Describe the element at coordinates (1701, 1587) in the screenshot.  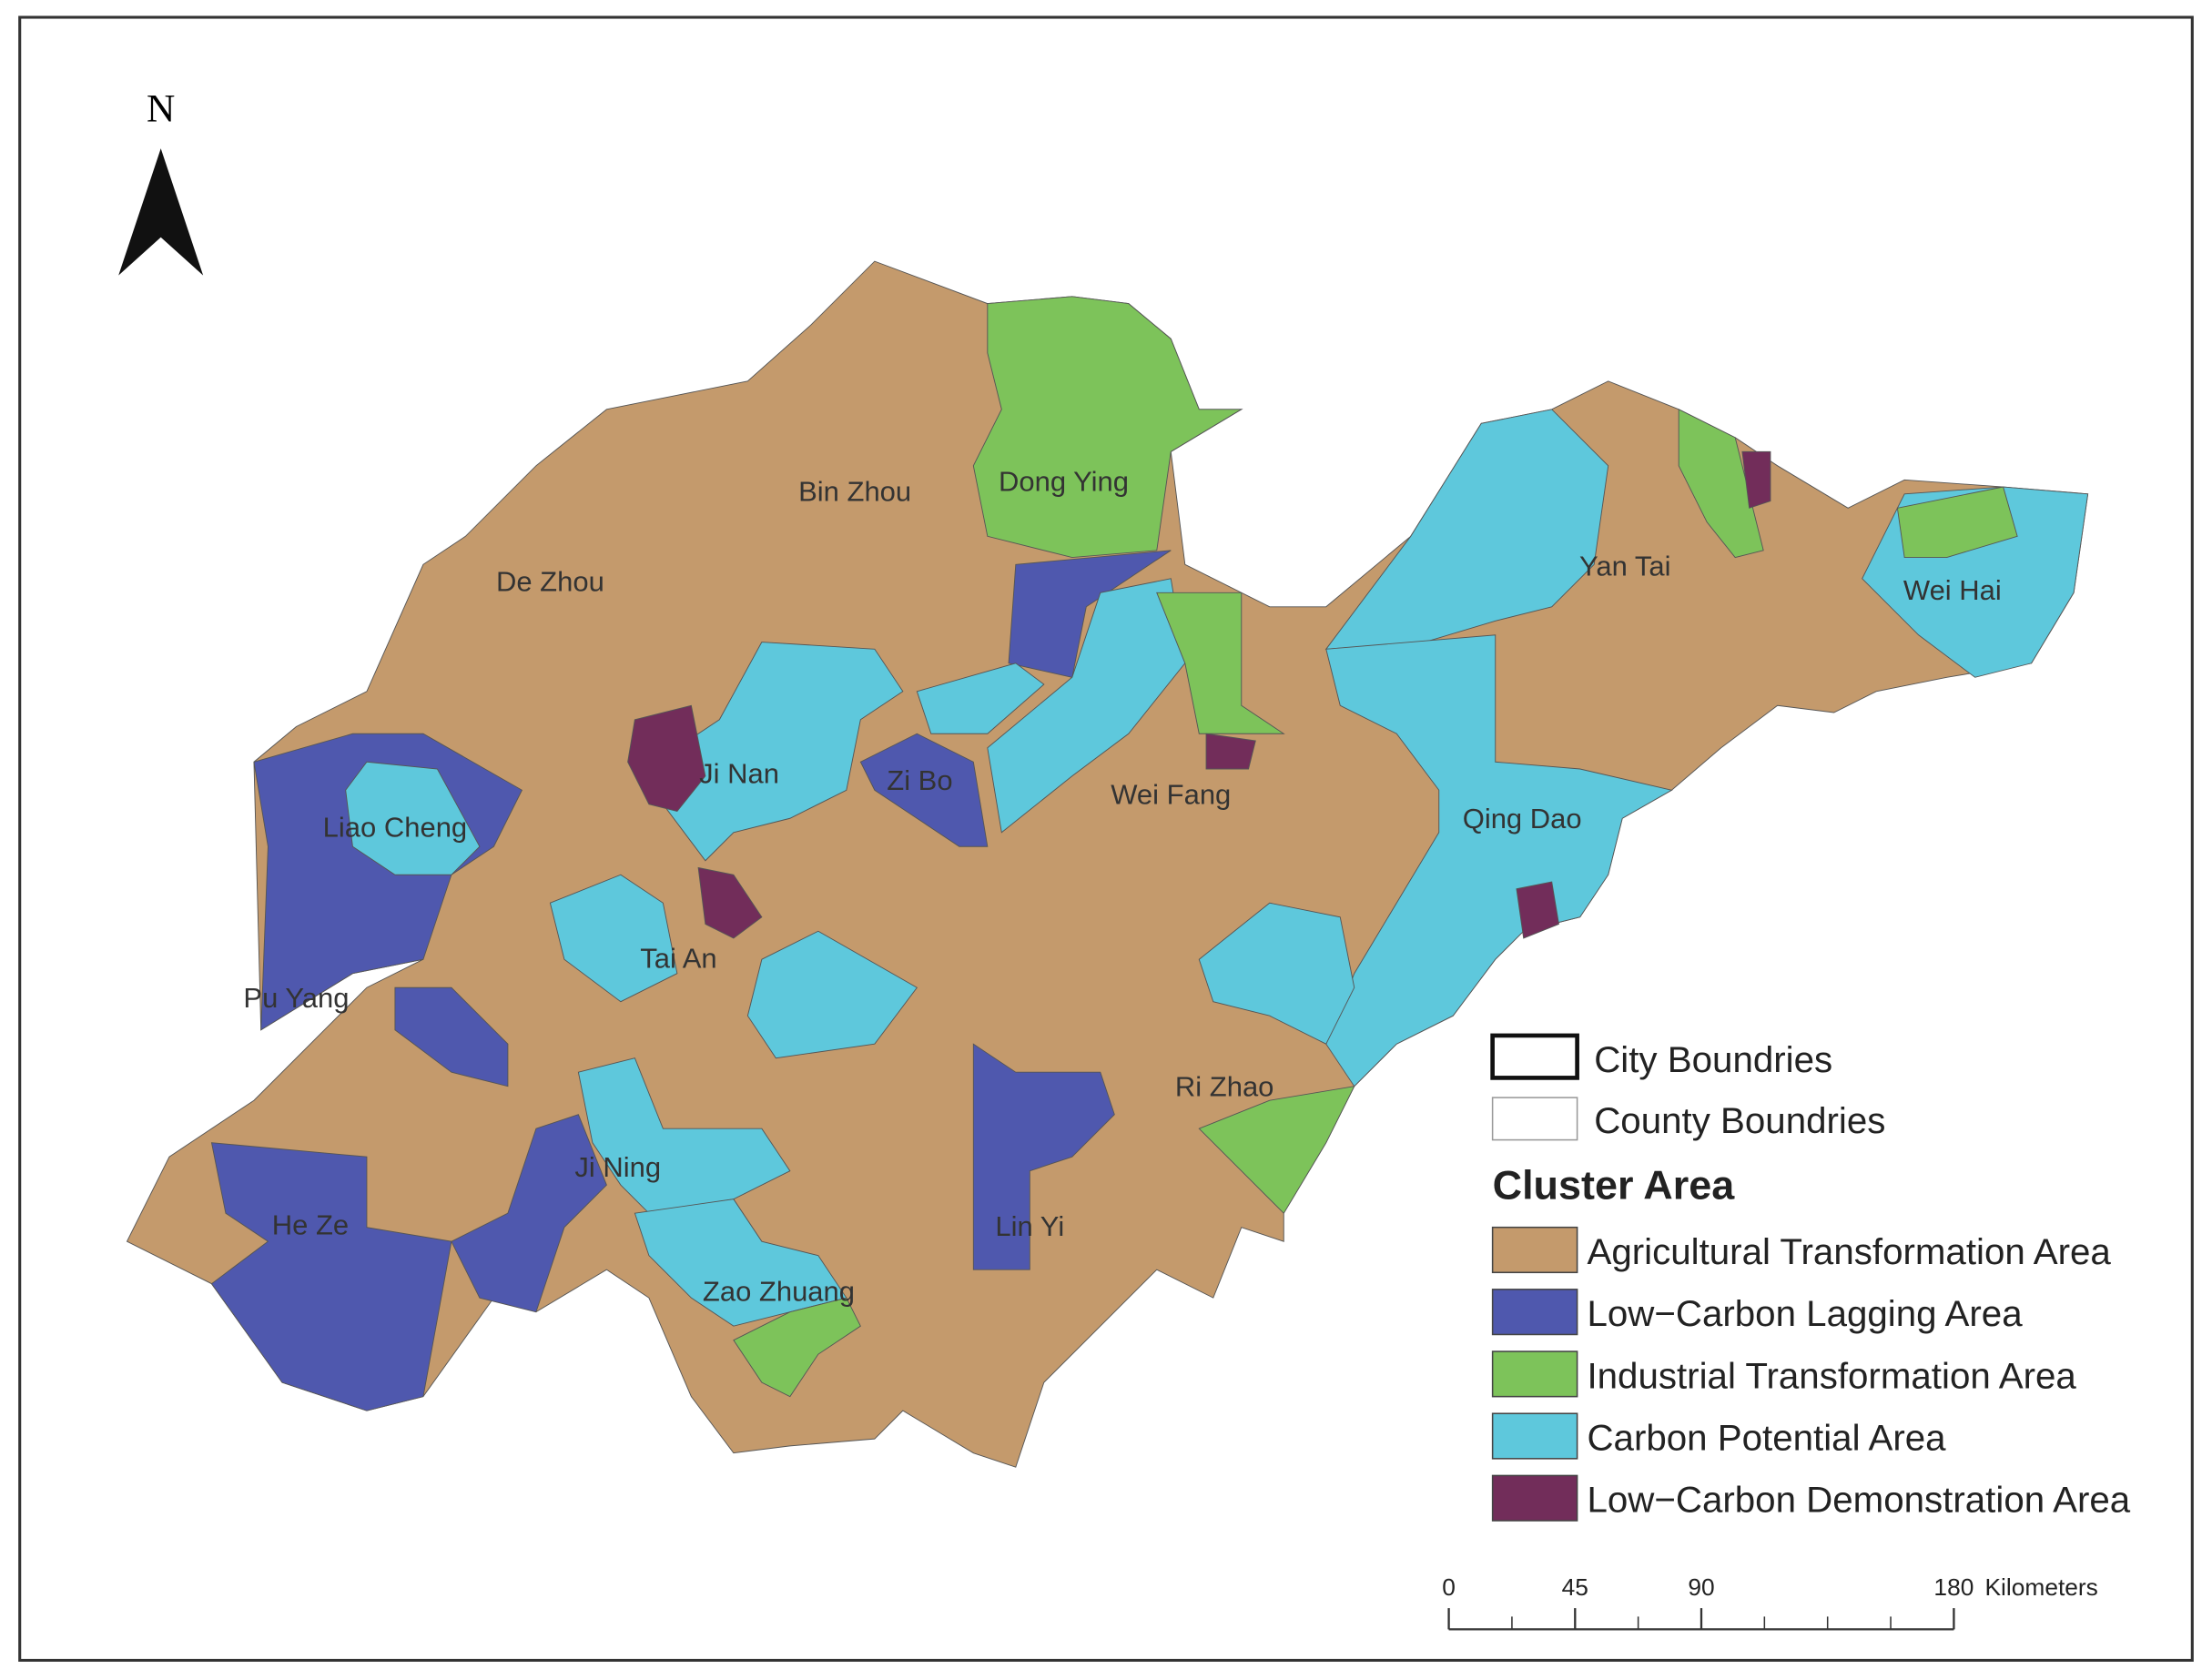
I see `scale-tick-label: 90` at that location.